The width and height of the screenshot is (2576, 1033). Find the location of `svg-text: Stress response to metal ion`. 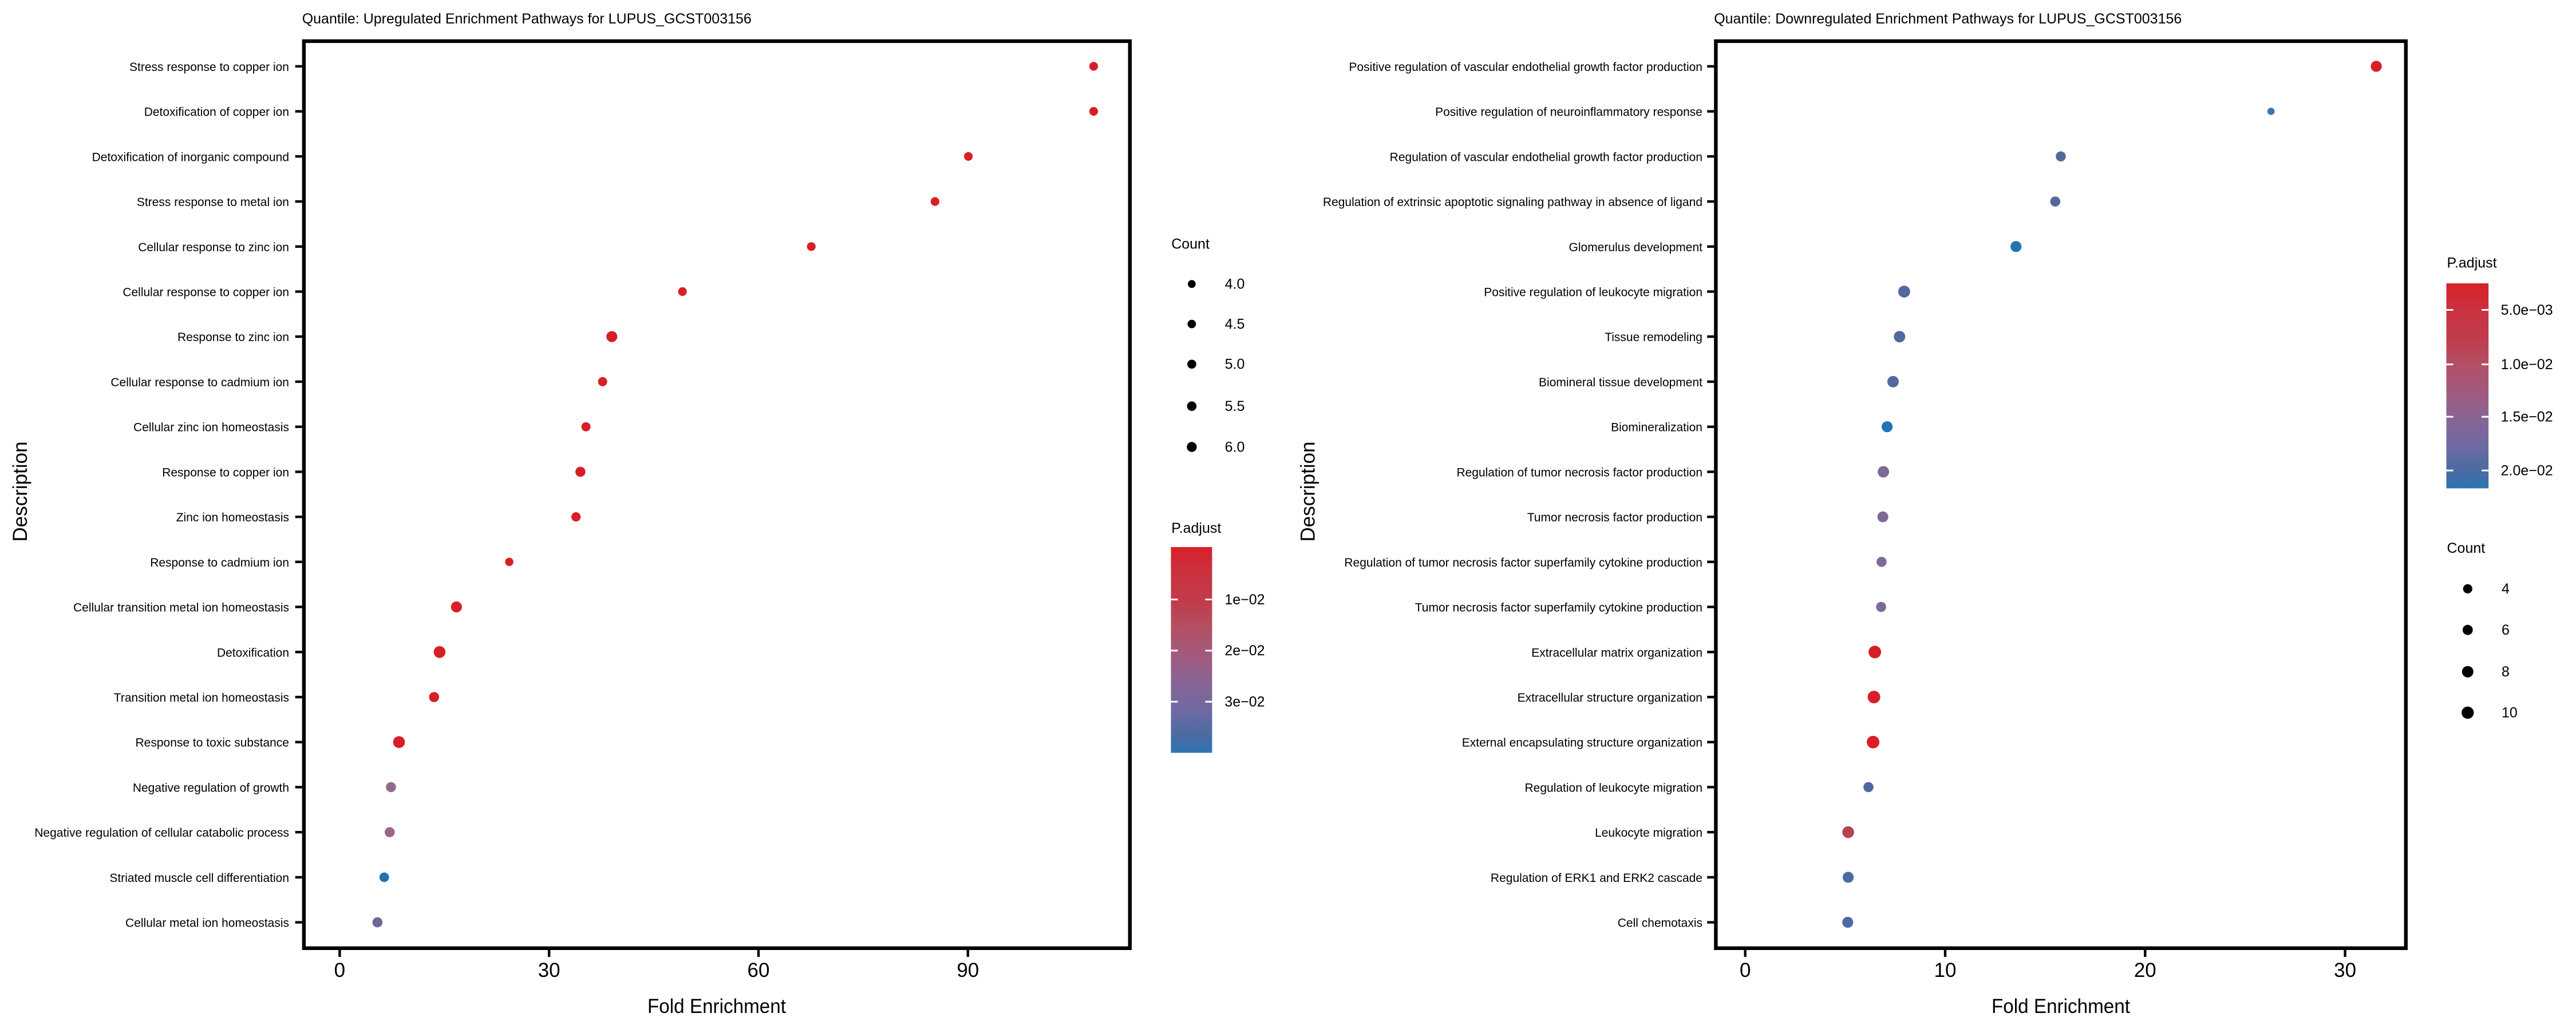

svg-text: Stress response to metal ion is located at coordinates (213, 202).